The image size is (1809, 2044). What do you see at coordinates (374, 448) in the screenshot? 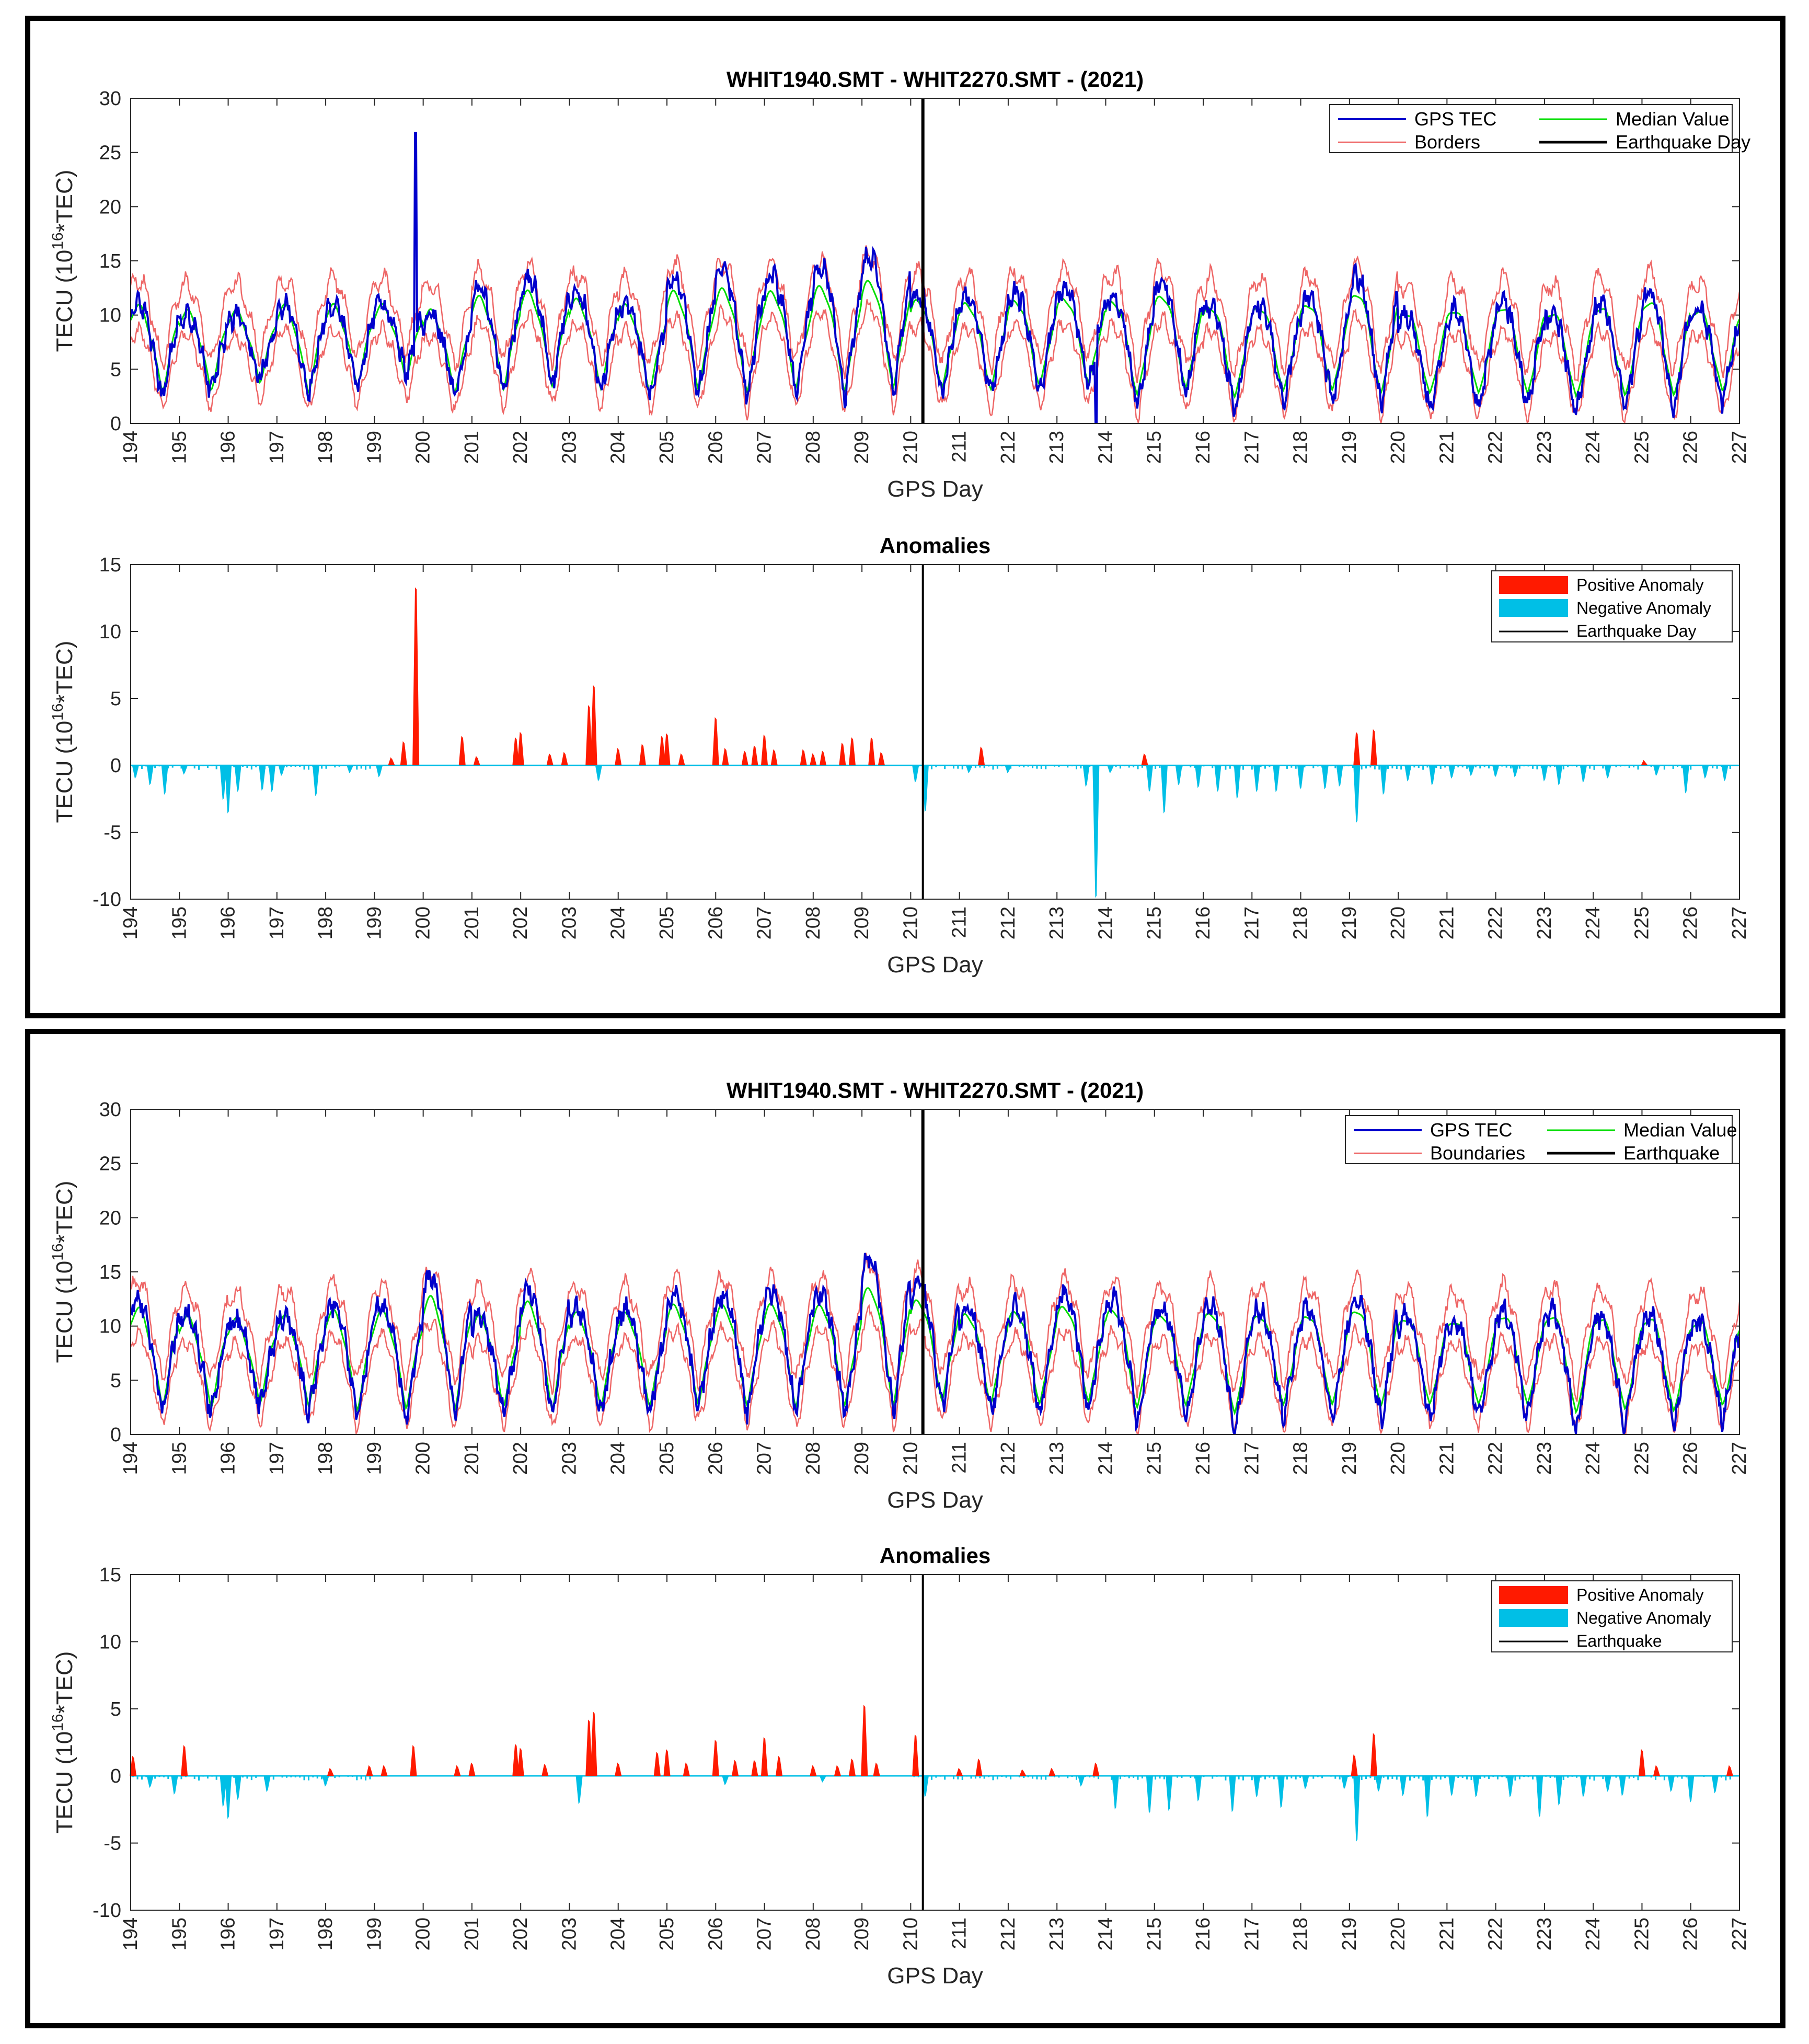
I see `fig1-tec-x-tick-label: 199` at bounding box center [374, 448].